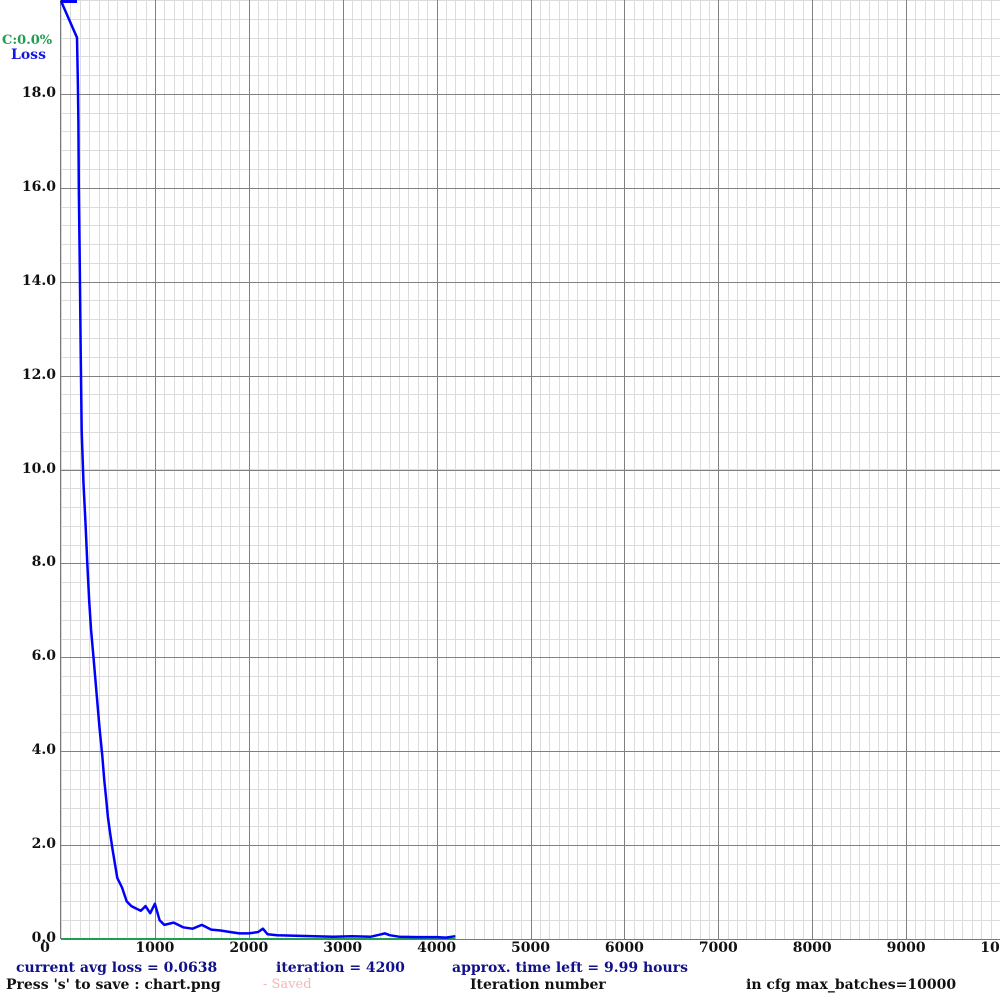 This screenshot has width=1000, height=1000. Describe the element at coordinates (340, 968) in the screenshot. I see `iteration-count: iteration = 4200` at that location.